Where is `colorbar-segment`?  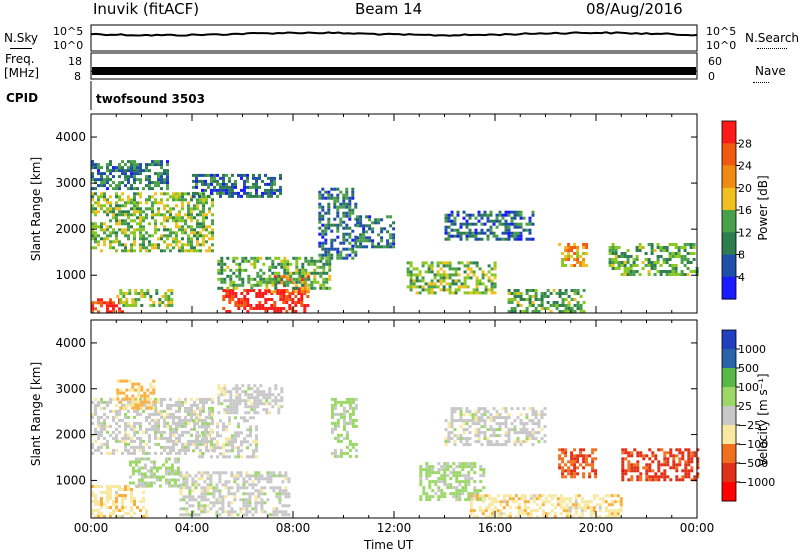
colorbar-segment is located at coordinates (729, 359).